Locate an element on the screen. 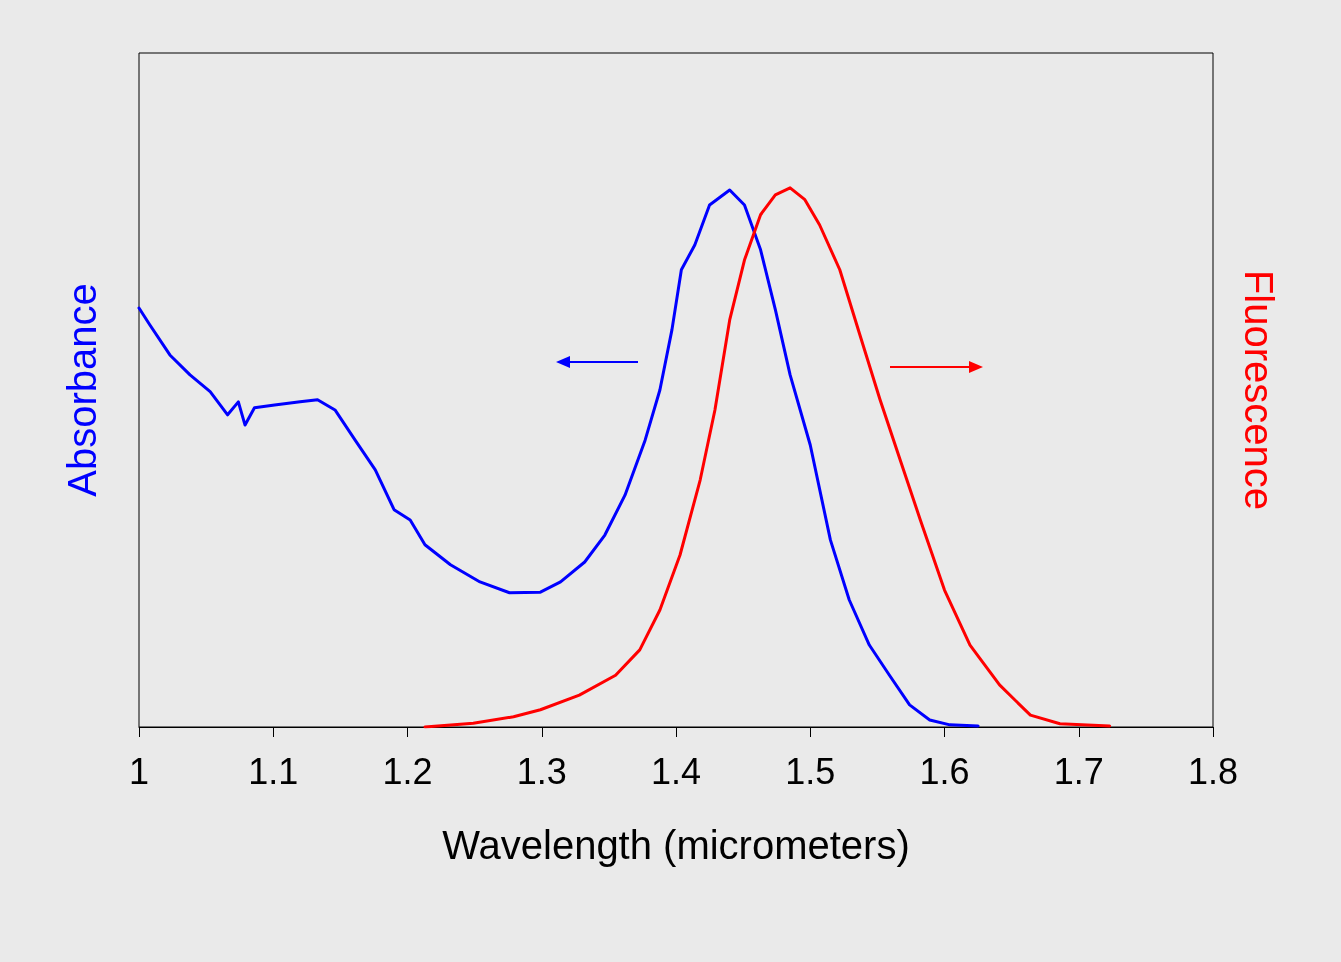  x-tick-label: 1 is located at coordinates (139, 771).